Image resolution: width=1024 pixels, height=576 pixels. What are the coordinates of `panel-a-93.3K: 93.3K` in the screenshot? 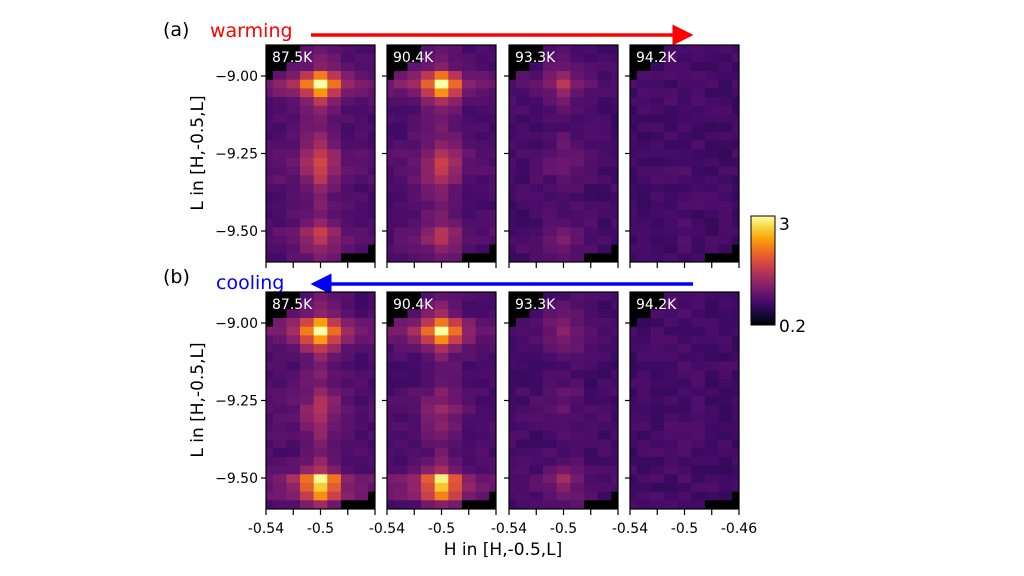 It's located at (563, 153).